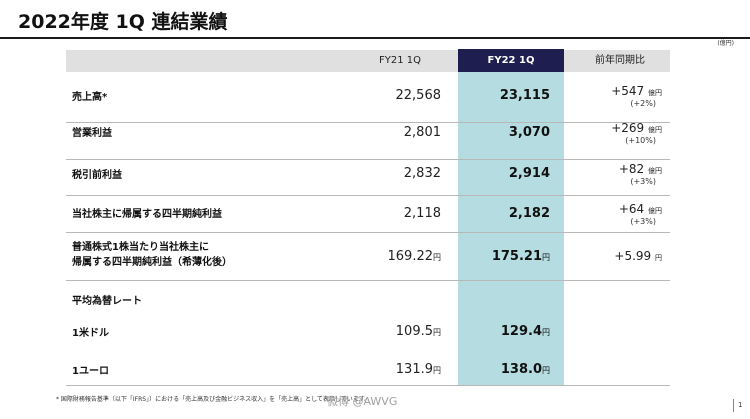 This screenshot has height=419, width=750. What do you see at coordinates (90, 333) in the screenshot?
I see `row-label-usd: 1米ドル` at bounding box center [90, 333].